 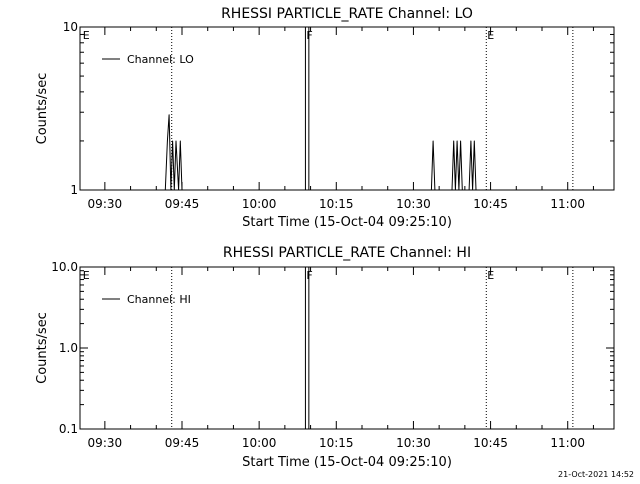 What do you see at coordinates (490, 204) in the screenshot?
I see `panel1-x-tick-label: 10:45` at bounding box center [490, 204].